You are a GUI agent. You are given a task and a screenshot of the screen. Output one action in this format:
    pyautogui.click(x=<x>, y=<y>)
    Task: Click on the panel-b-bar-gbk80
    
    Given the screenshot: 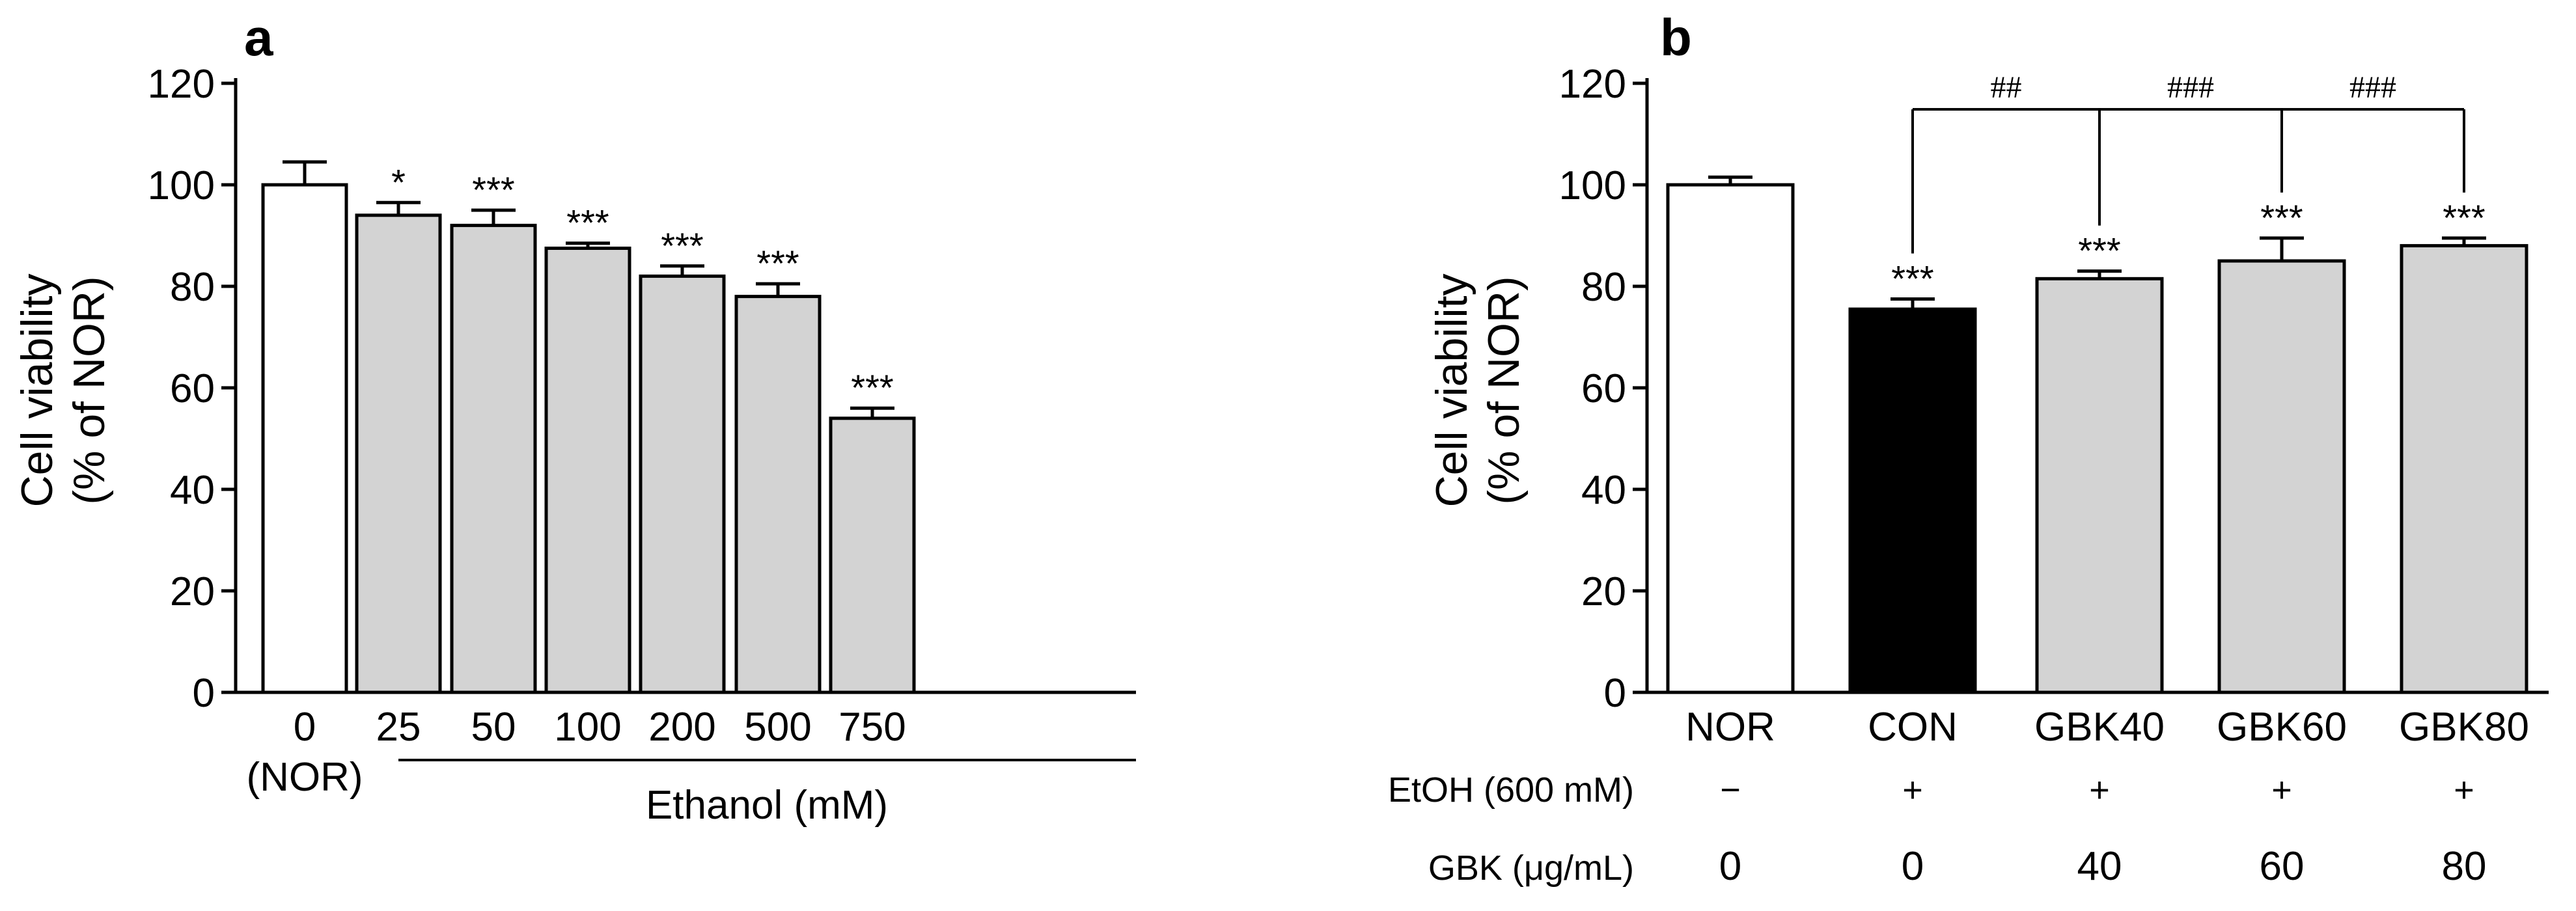 What is the action you would take?
    pyautogui.click(x=2464, y=469)
    